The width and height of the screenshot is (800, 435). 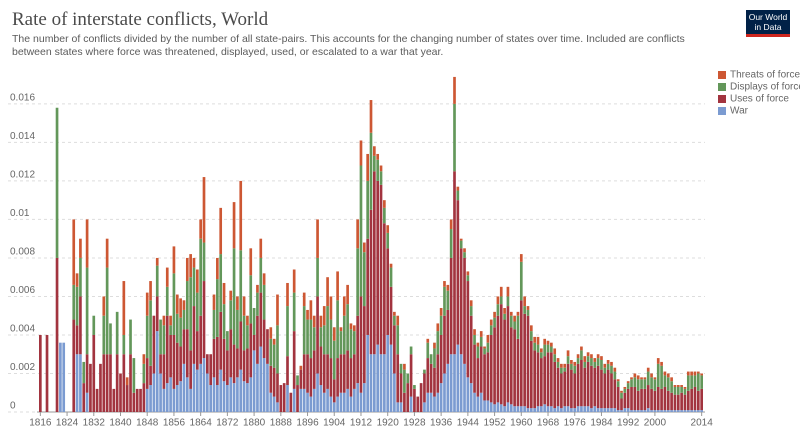 I want to click on chart-title: Rate of interstate conflicts, World, so click(x=140, y=19).